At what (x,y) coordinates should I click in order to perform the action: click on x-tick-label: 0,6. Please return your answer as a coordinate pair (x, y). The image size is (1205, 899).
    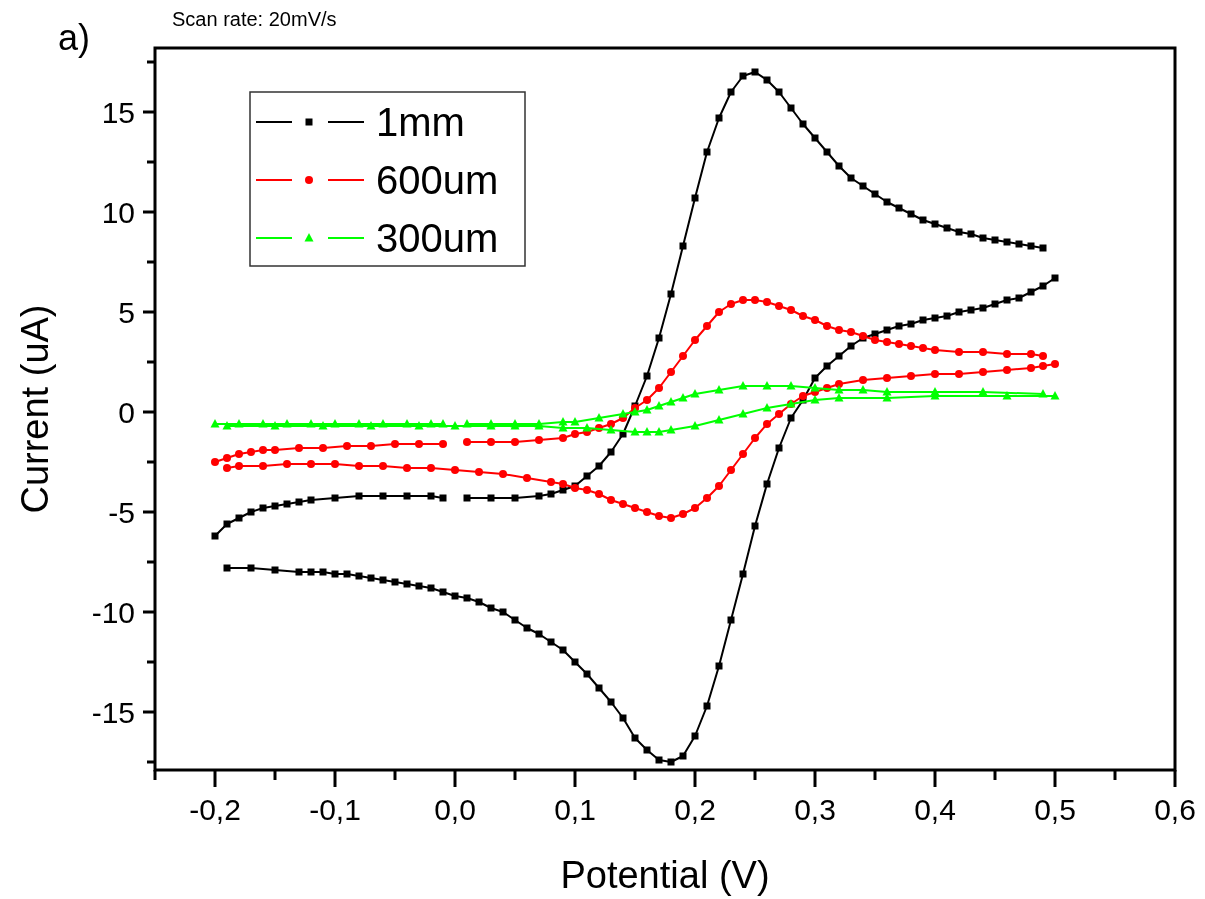
    Looking at the image, I should click on (1175, 809).